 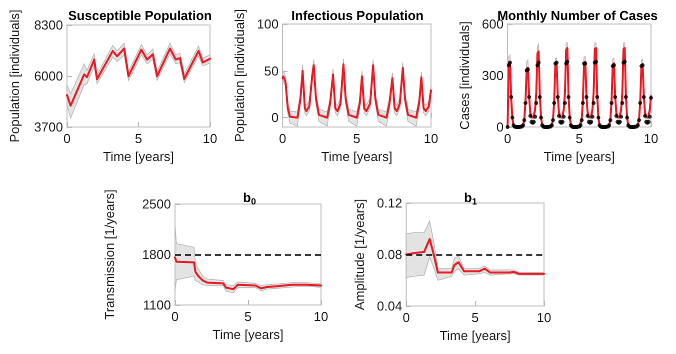 What do you see at coordinates (389, 306) in the screenshot?
I see `y-tick-label: 0.04` at bounding box center [389, 306].